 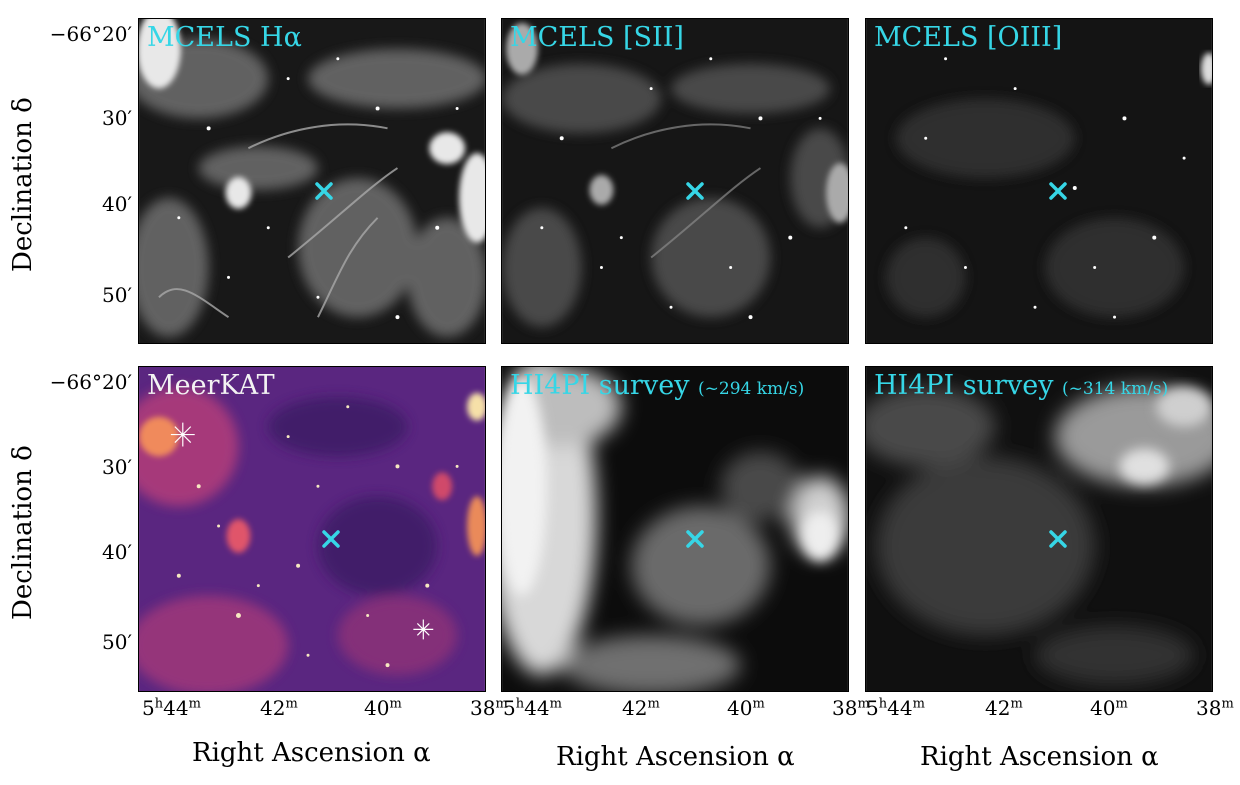 What do you see at coordinates (968, 37) in the screenshot?
I see `panel-title: MCELS [OIII]` at bounding box center [968, 37].